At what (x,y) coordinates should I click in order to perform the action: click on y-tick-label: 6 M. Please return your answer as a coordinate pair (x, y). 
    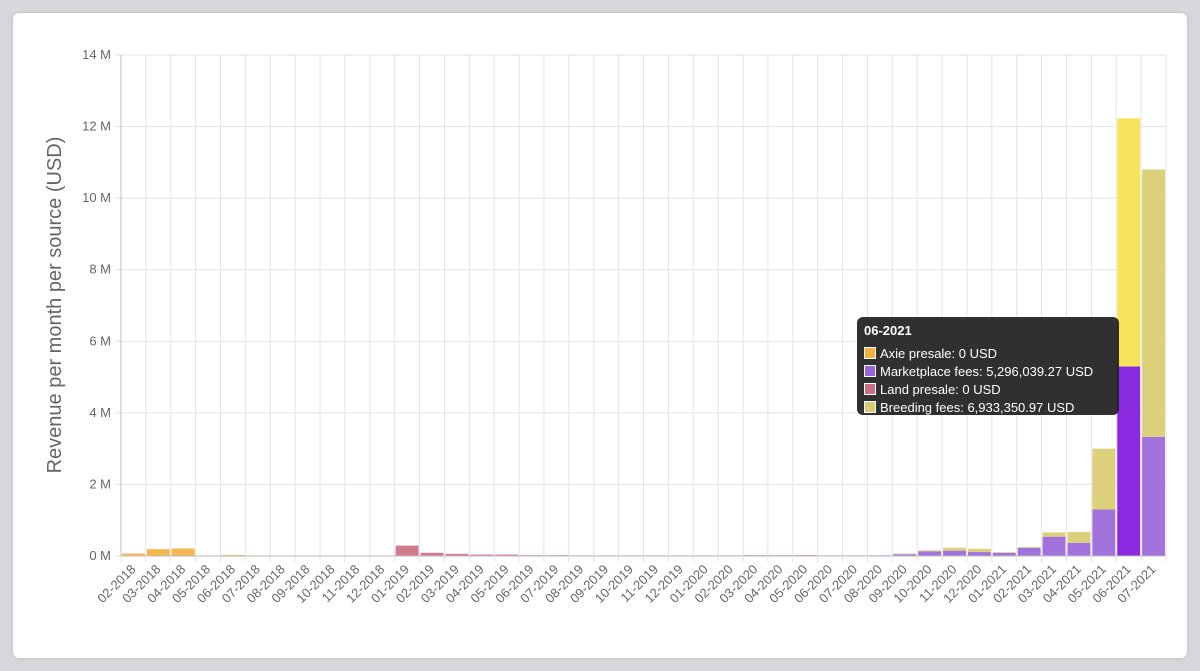
    Looking at the image, I should click on (100, 340).